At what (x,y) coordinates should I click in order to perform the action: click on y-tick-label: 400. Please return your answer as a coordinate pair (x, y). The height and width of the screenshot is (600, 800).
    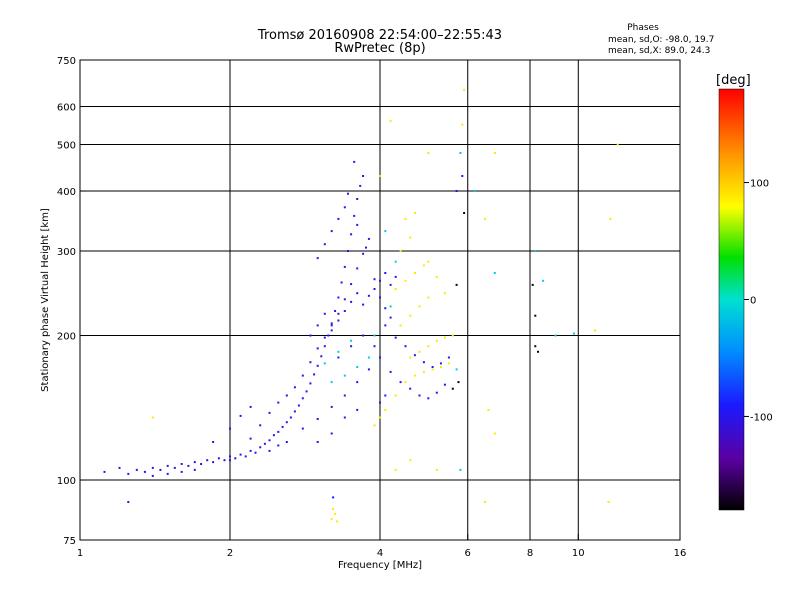
    Looking at the image, I should click on (66, 192).